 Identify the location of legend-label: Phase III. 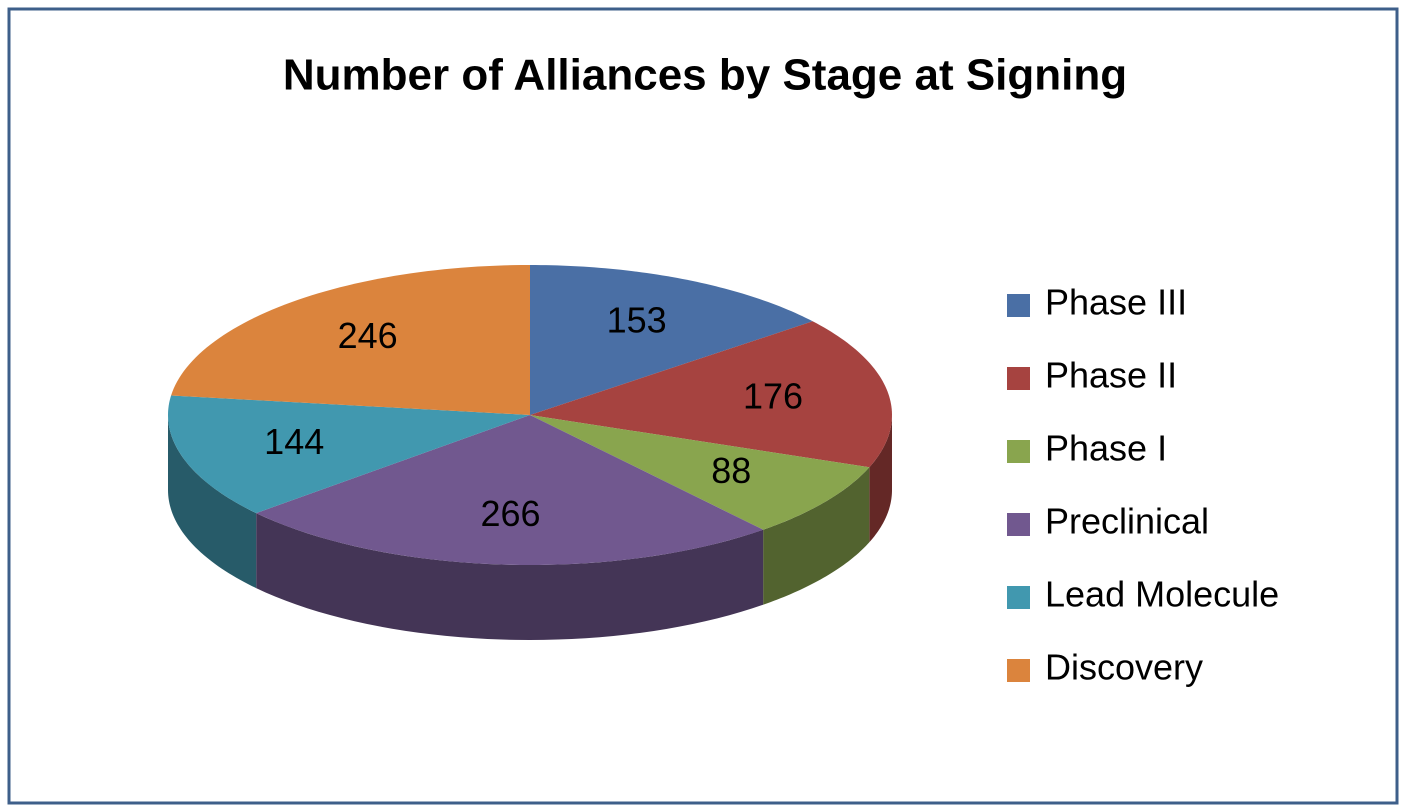
(1116, 302).